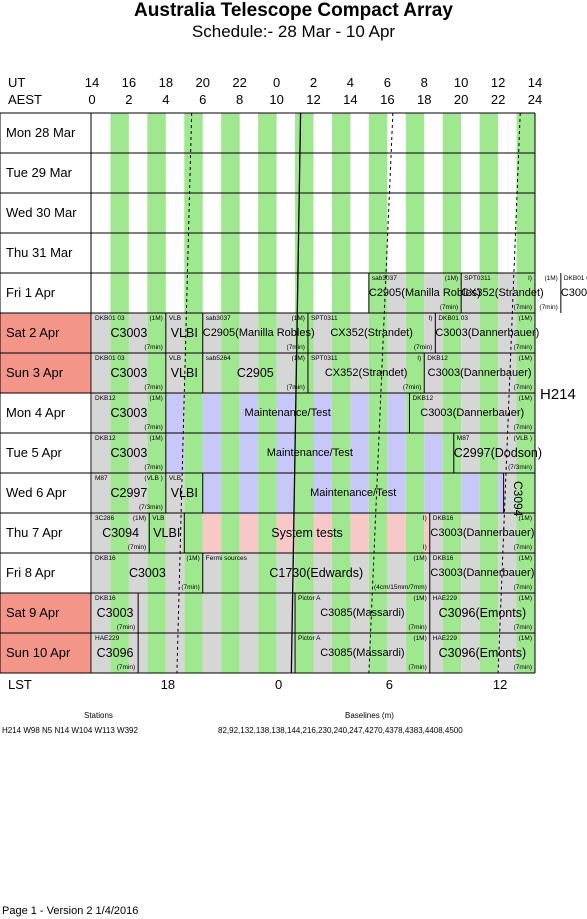  What do you see at coordinates (45, 413) in the screenshot?
I see `day-label: Mon 4 Apr` at bounding box center [45, 413].